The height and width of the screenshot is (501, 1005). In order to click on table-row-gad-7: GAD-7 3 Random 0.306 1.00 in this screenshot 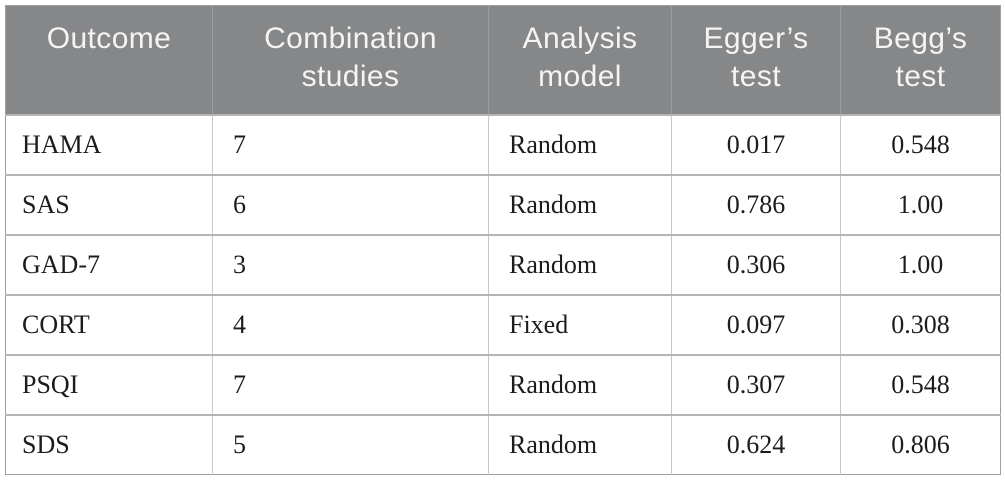, I will do `click(503, 264)`.